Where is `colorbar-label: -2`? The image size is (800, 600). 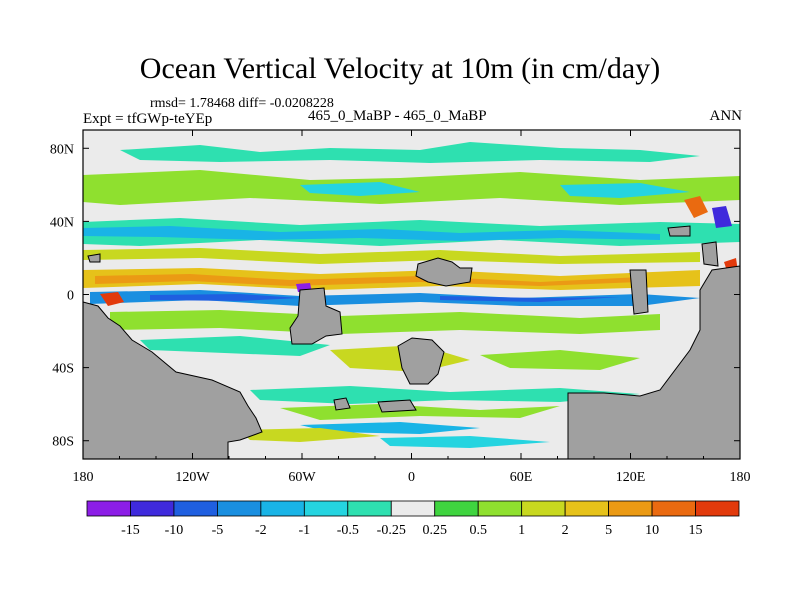 colorbar-label: -2 is located at coordinates (261, 530).